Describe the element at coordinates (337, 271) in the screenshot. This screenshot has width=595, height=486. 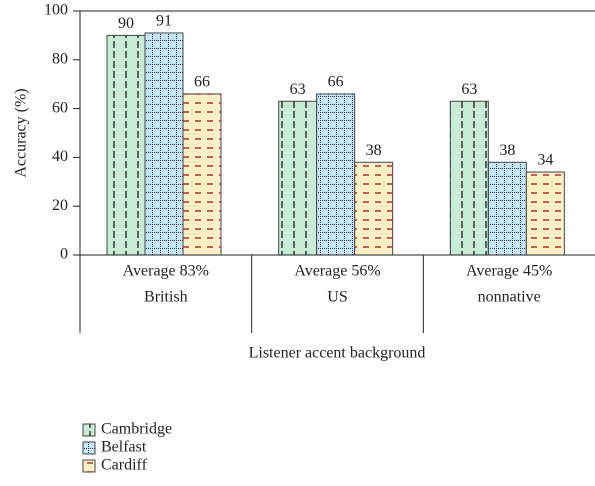
I see `x-tick-label: Average 56%` at that location.